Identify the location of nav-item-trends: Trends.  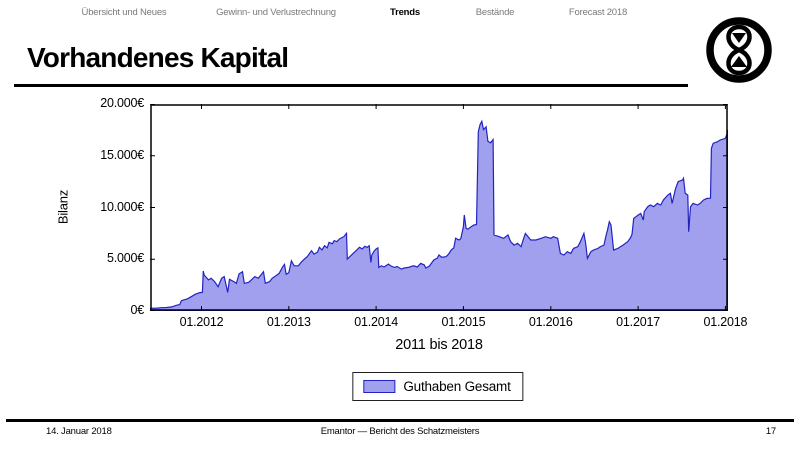
(405, 12).